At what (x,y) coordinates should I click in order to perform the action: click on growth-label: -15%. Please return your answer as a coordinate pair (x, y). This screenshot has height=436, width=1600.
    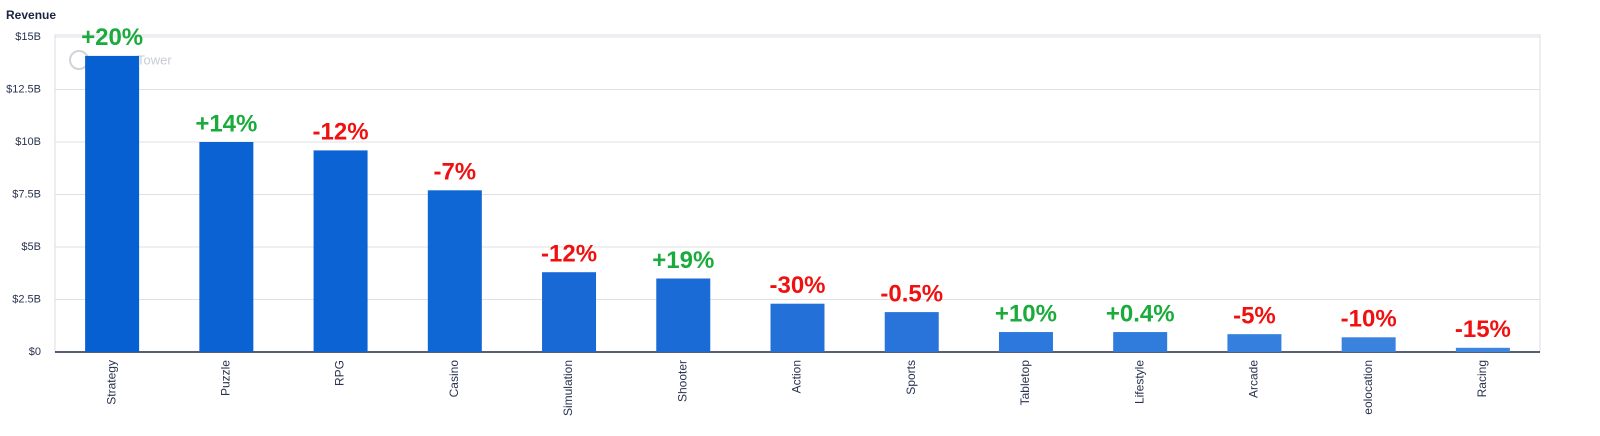
    Looking at the image, I should click on (1483, 329).